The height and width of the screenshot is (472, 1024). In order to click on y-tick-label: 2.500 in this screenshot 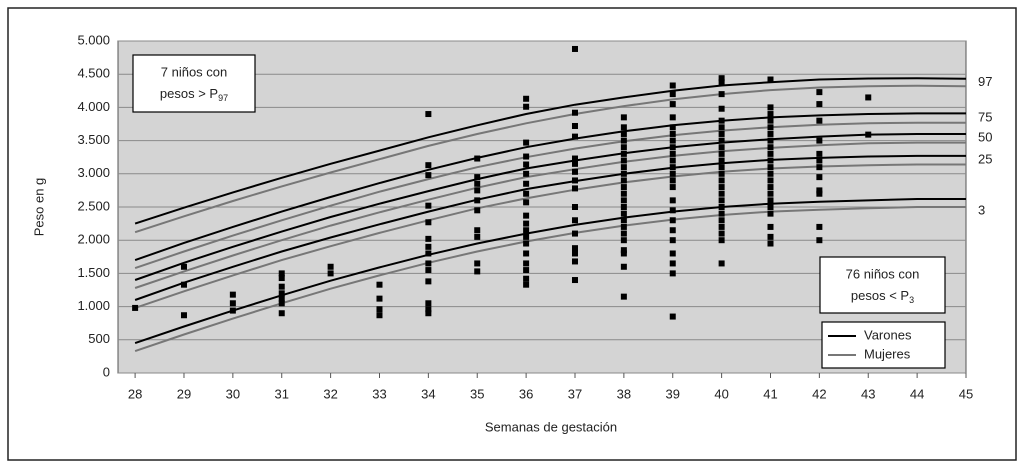, I will do `click(93, 205)`.